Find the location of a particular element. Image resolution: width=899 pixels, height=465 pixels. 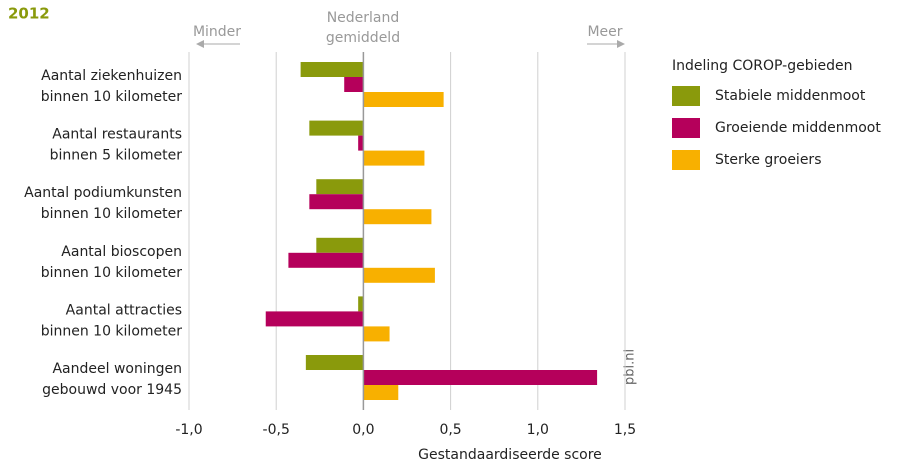

annotation: Meer is located at coordinates (604, 32).